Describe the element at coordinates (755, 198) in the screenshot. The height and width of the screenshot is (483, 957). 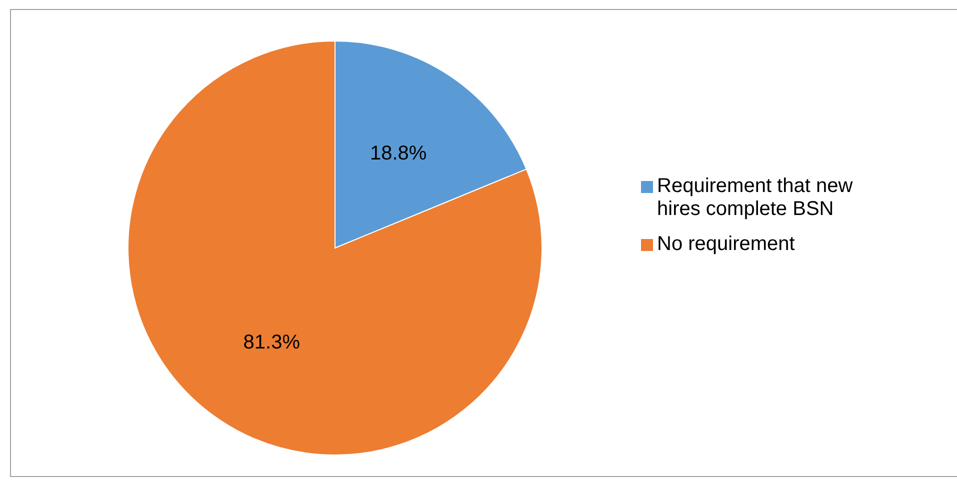
I see `legend-label: Requirement that new hires complete BSN` at that location.